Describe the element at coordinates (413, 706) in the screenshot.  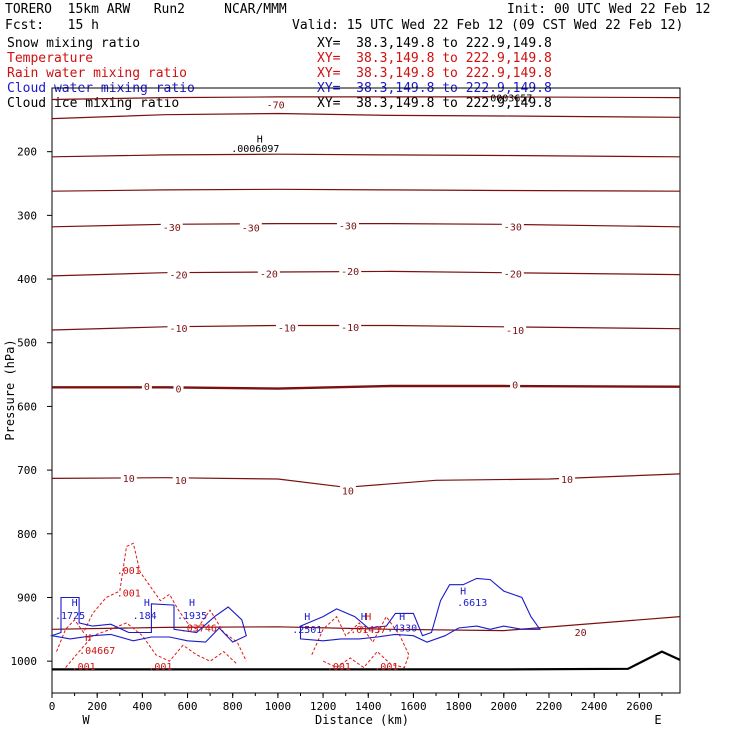
I see `x-tick-label: 1600` at that location.